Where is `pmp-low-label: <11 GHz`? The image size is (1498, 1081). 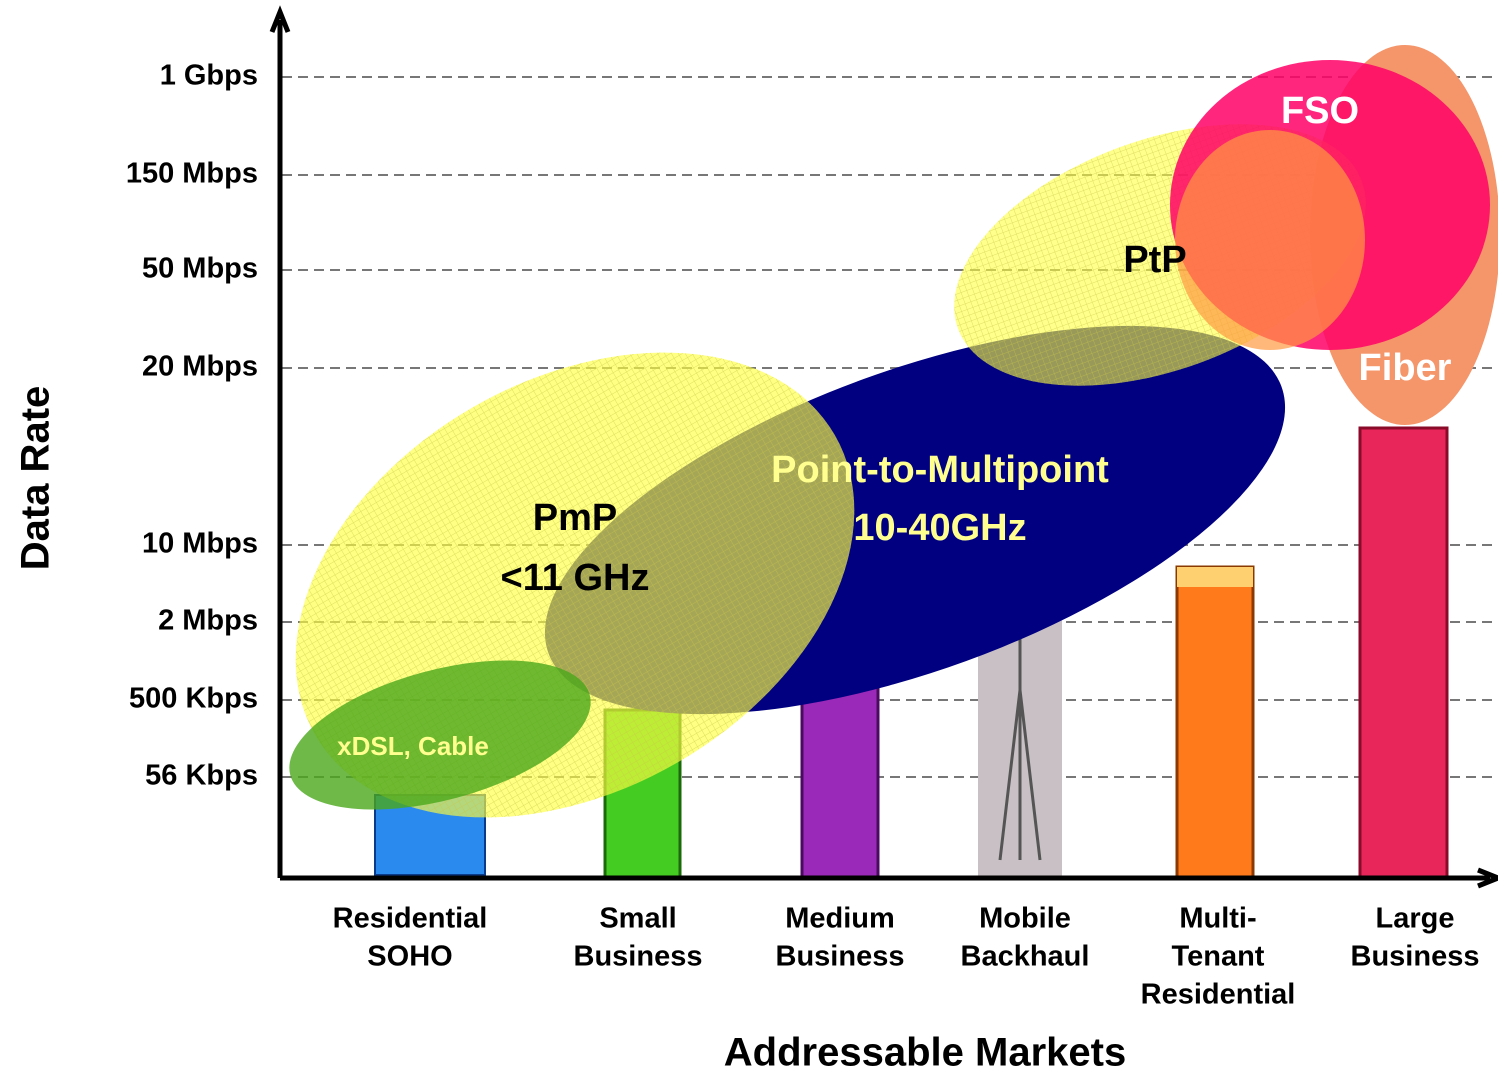
pmp-low-label: <11 GHz is located at coordinates (575, 578).